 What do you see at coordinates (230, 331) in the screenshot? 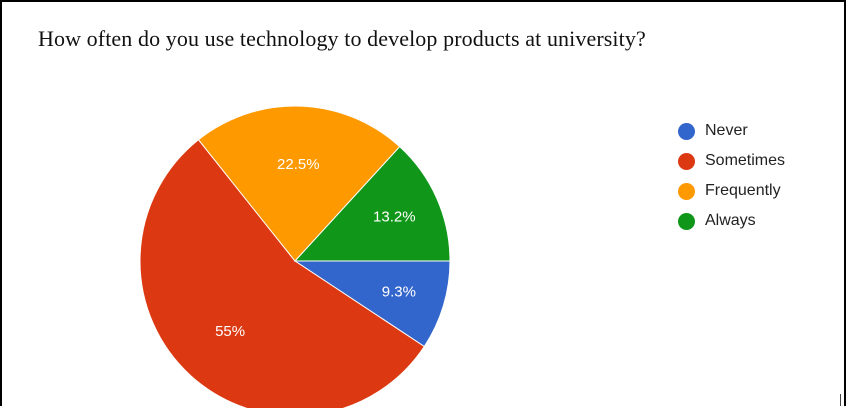
I see `slice-label-sometimes: 55%` at bounding box center [230, 331].